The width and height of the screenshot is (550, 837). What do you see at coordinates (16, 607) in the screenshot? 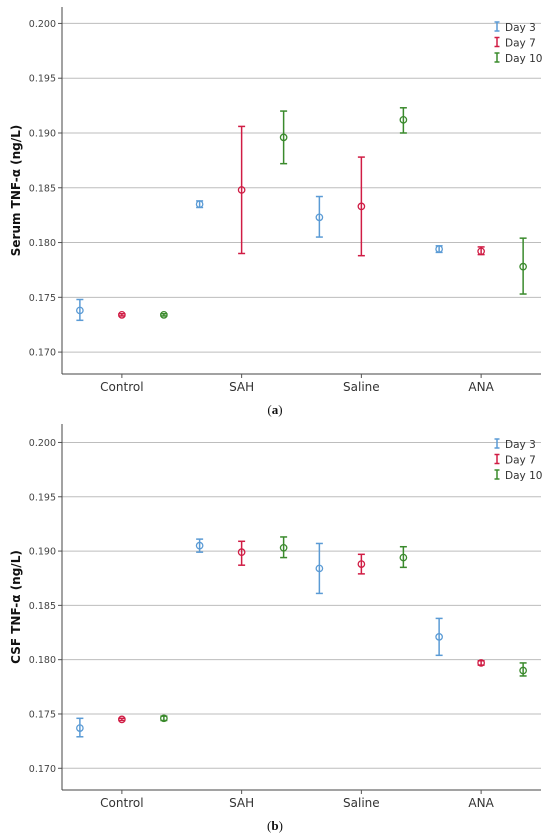
I see `y-axis-label: CSF TNF-α (ng/L)` at bounding box center [16, 607].